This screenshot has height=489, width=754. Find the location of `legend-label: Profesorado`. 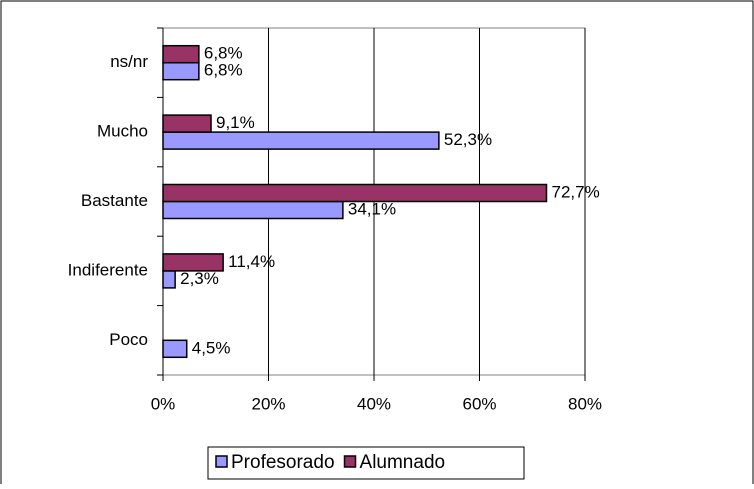

legend-label: Profesorado is located at coordinates (283, 462).